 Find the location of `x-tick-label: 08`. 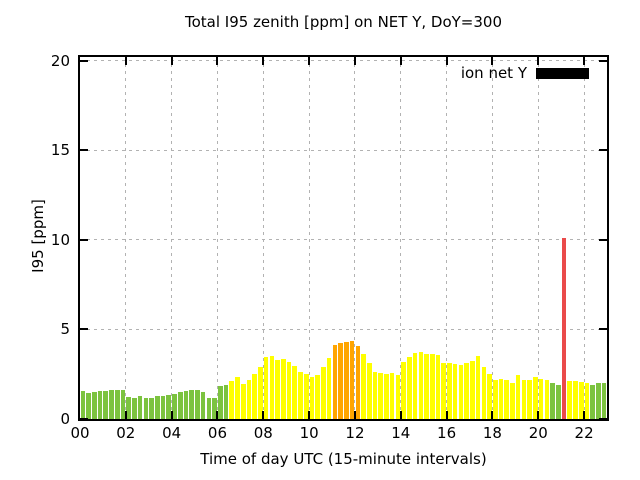

x-tick-label: 08 is located at coordinates (263, 433).